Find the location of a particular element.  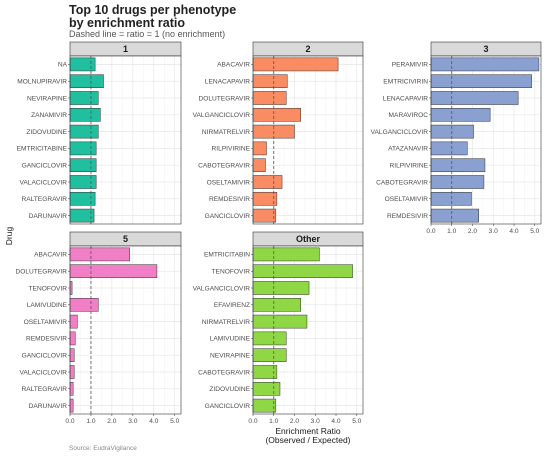

facet-strip-label: 1 is located at coordinates (125, 49).